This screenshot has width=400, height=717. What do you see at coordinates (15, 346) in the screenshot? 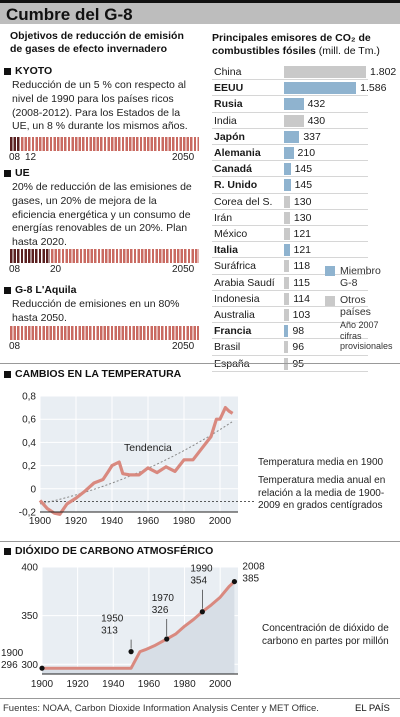
I see `g8-tick-start: 08` at bounding box center [15, 346].